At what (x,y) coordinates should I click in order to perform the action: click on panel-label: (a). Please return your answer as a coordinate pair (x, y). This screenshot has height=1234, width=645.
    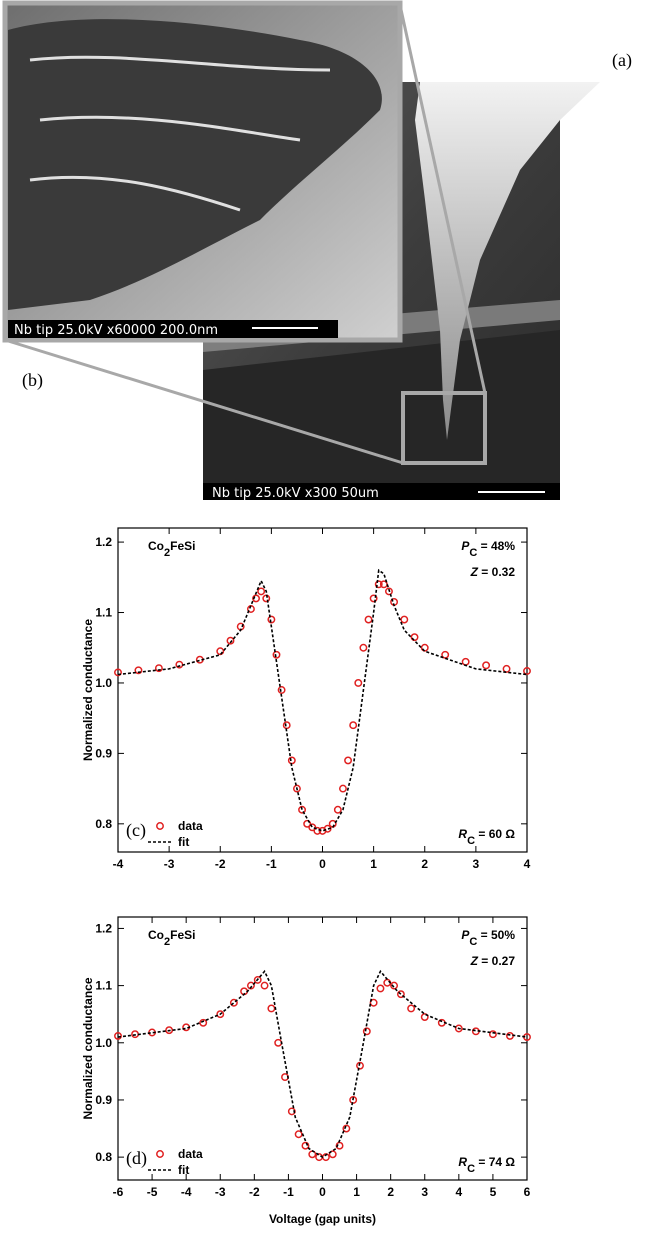
    Looking at the image, I should click on (622, 60).